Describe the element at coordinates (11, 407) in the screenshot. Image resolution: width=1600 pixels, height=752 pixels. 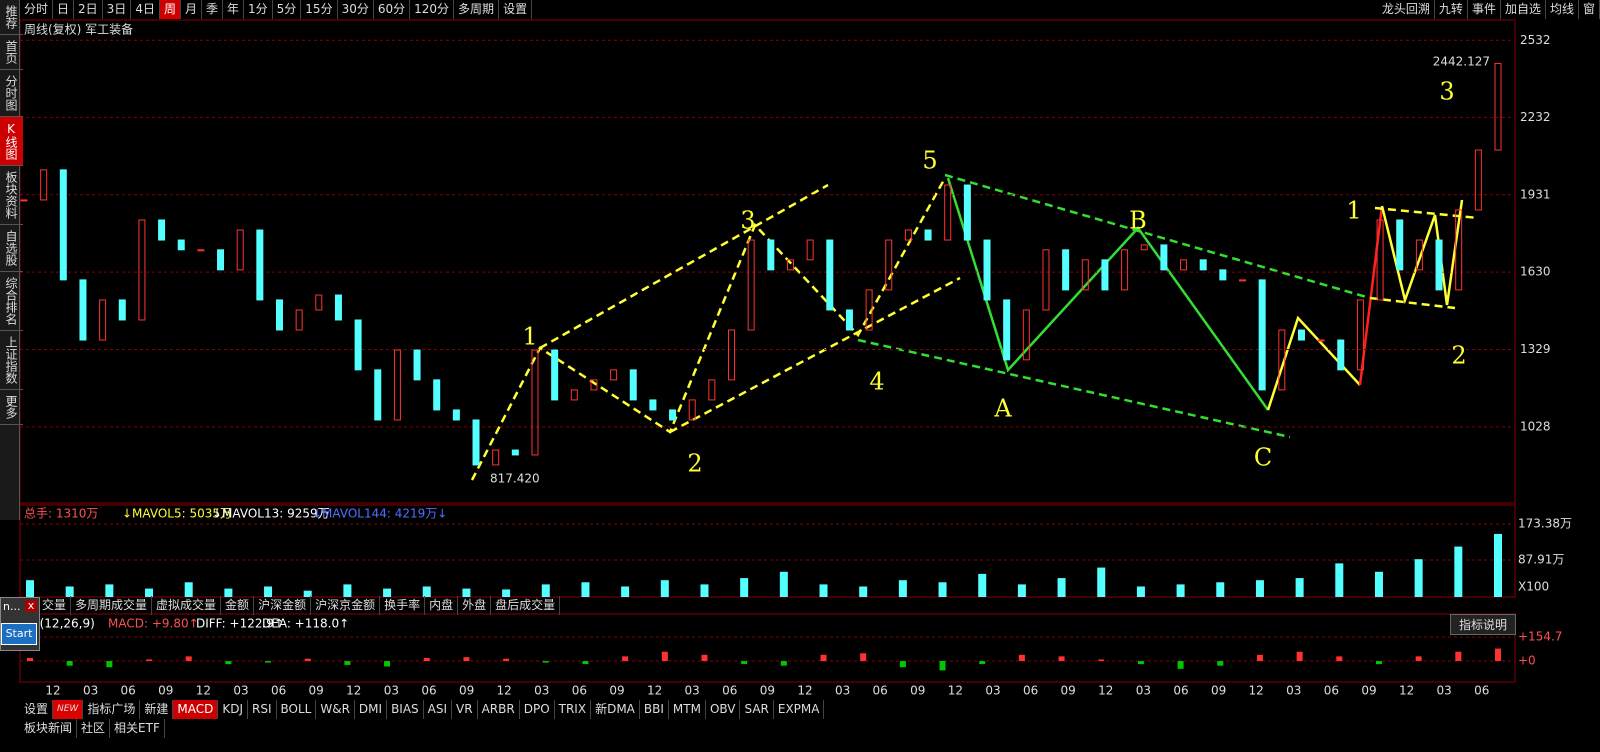
I see `sidebar-item: 更多` at that location.